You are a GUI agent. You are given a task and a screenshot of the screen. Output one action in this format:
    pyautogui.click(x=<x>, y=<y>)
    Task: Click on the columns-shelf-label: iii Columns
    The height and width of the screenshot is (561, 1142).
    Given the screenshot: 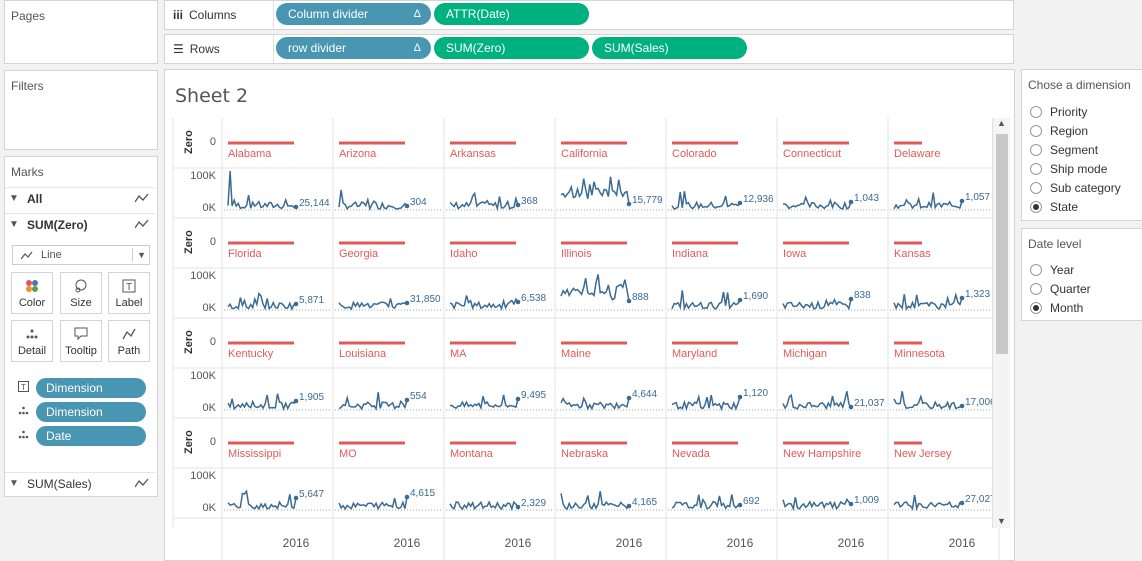 What is the action you would take?
    pyautogui.click(x=205, y=15)
    